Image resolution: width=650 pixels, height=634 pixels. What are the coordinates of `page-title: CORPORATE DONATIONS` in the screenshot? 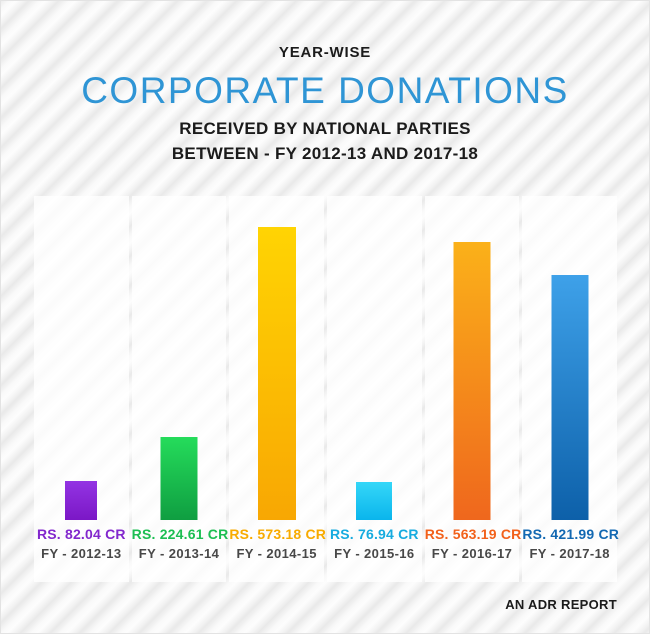 It's located at (325, 90).